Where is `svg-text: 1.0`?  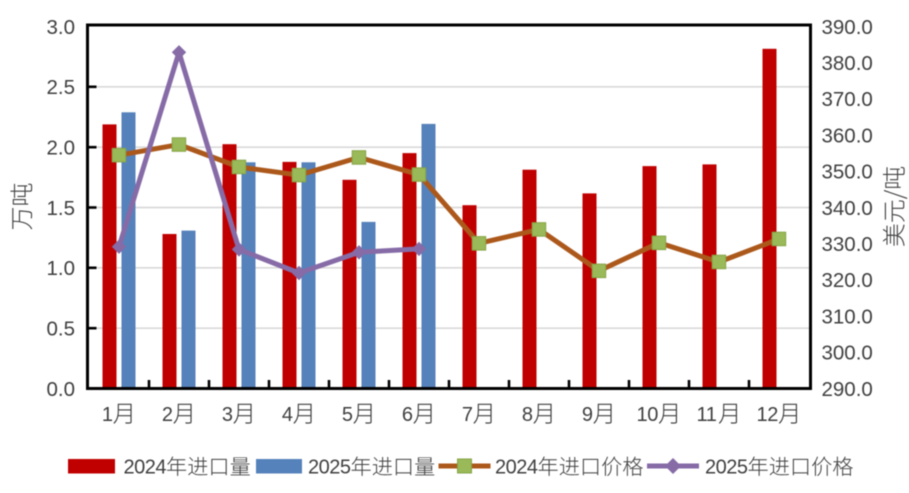 svg-text: 1.0 is located at coordinates (61, 268).